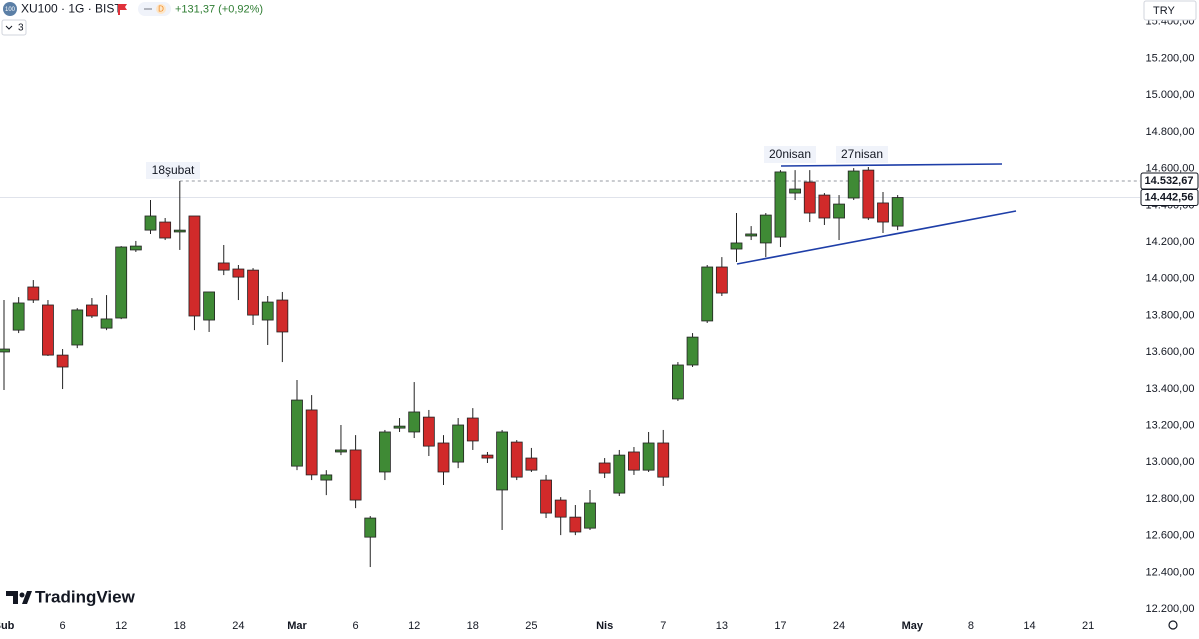 The image size is (1199, 639). What do you see at coordinates (122, 9) in the screenshot?
I see `flag-icon` at bounding box center [122, 9].